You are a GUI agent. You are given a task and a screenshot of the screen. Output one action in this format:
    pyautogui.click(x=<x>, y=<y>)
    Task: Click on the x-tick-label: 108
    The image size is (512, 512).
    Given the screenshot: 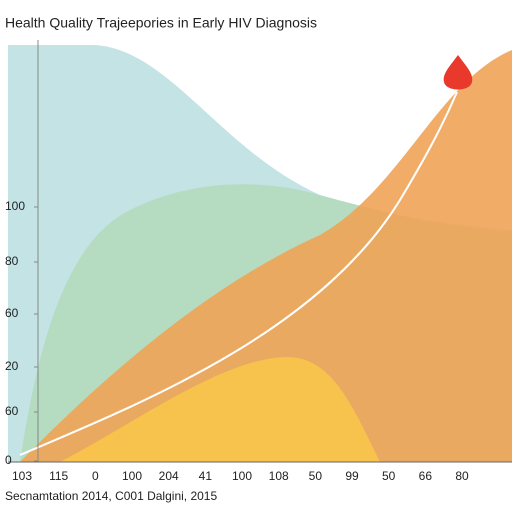 What is the action you would take?
    pyautogui.click(x=279, y=476)
    